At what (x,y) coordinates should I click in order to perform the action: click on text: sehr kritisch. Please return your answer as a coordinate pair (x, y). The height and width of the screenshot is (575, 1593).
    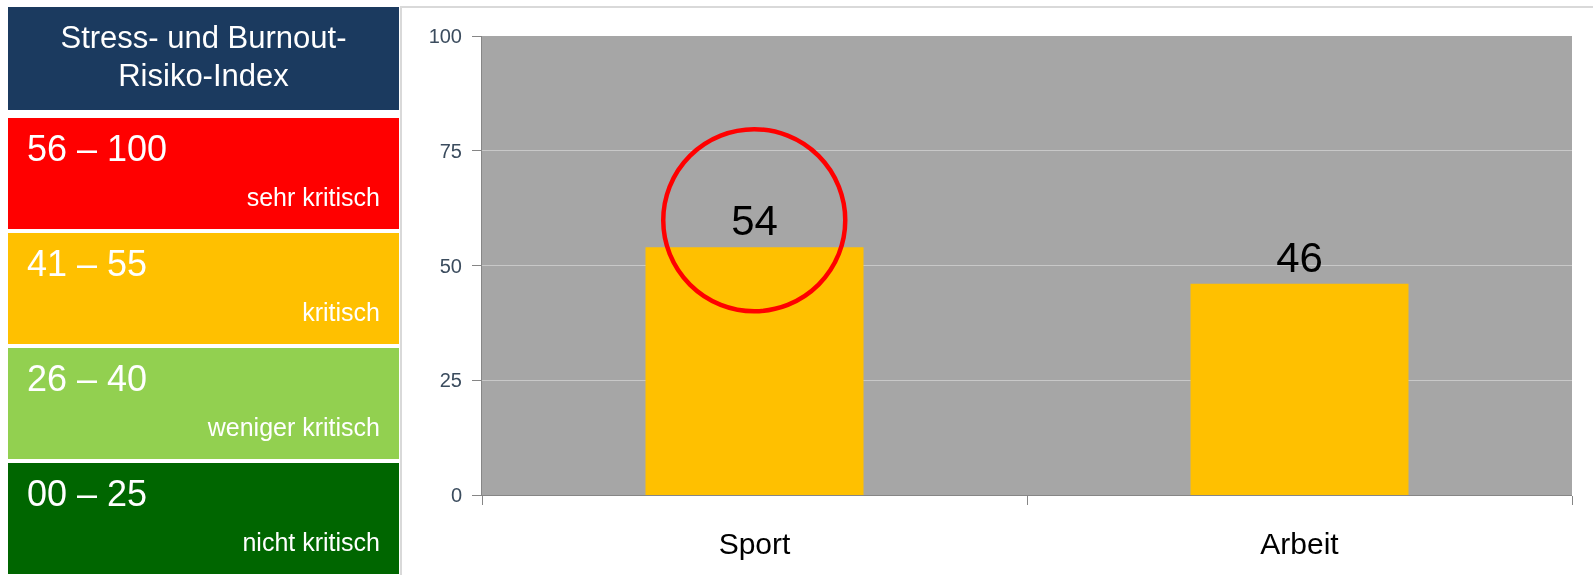
    Looking at the image, I should click on (313, 197).